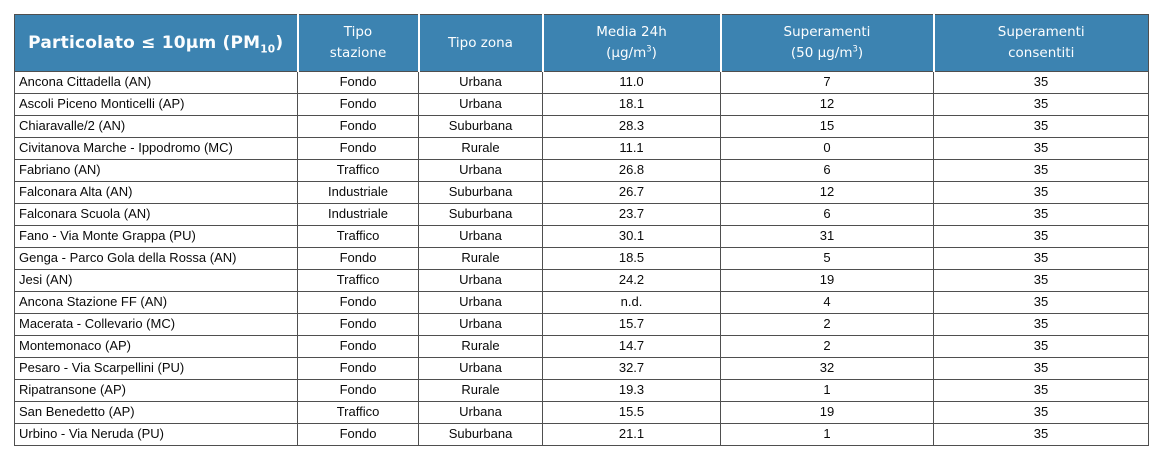  I want to click on col-header-superamenti: Superamenti (50 µg/m3), so click(826, 43).